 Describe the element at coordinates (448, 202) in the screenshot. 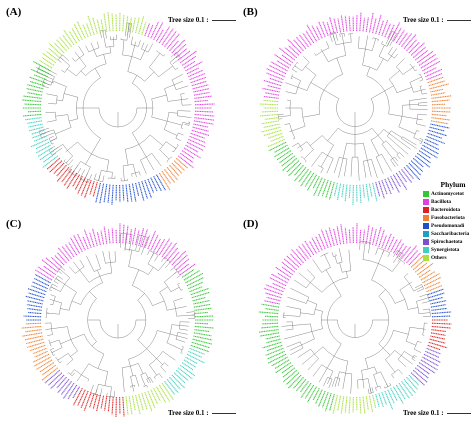

I see `legend-item: Bacillota` at that location.